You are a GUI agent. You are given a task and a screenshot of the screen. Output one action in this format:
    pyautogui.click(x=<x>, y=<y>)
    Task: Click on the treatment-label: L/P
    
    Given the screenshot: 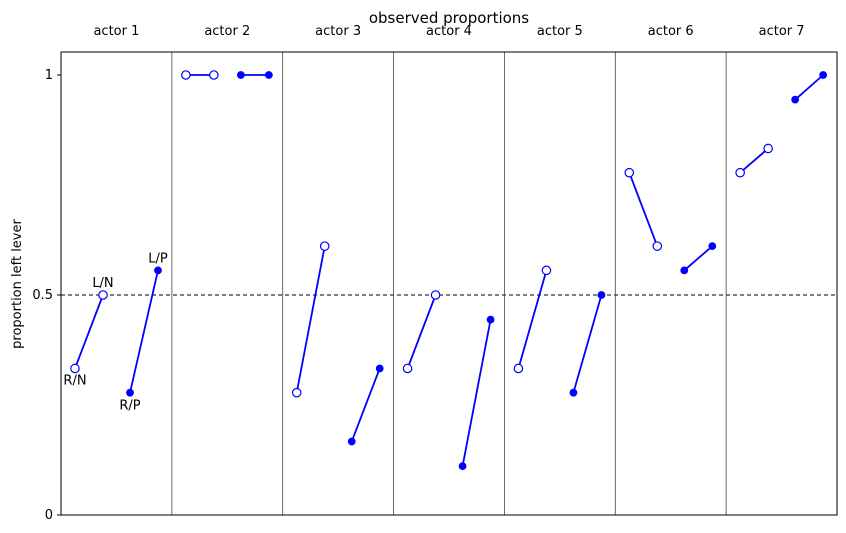 What is the action you would take?
    pyautogui.click(x=158, y=258)
    